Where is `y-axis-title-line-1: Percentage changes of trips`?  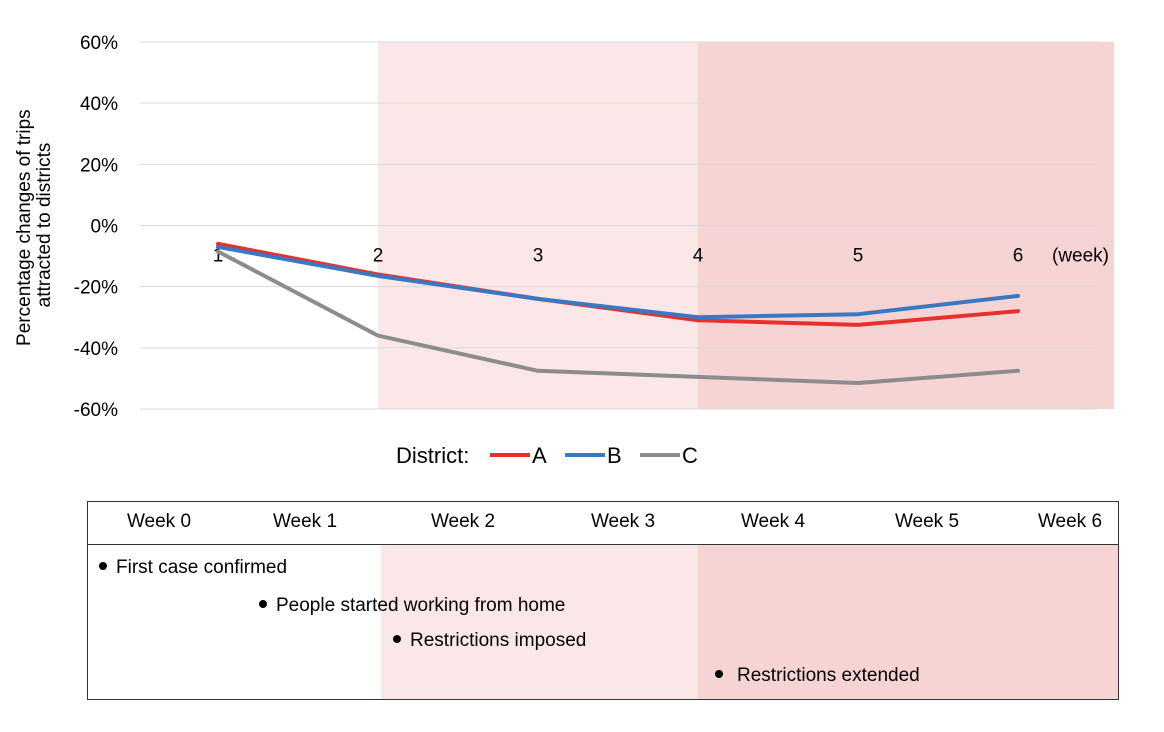 y-axis-title-line-1: Percentage changes of trips is located at coordinates (24, 227).